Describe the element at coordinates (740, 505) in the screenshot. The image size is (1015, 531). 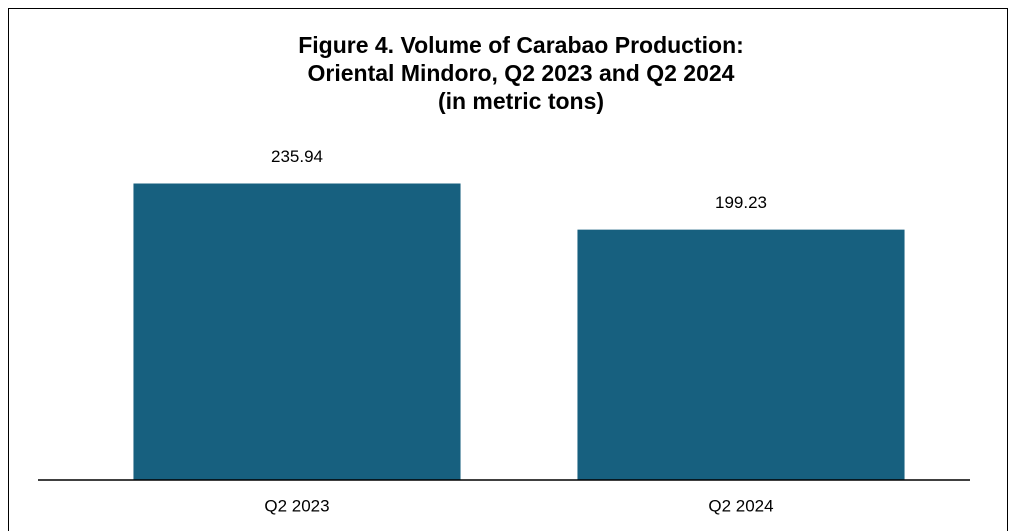
I see `x-tick-label: Q2 2024` at that location.